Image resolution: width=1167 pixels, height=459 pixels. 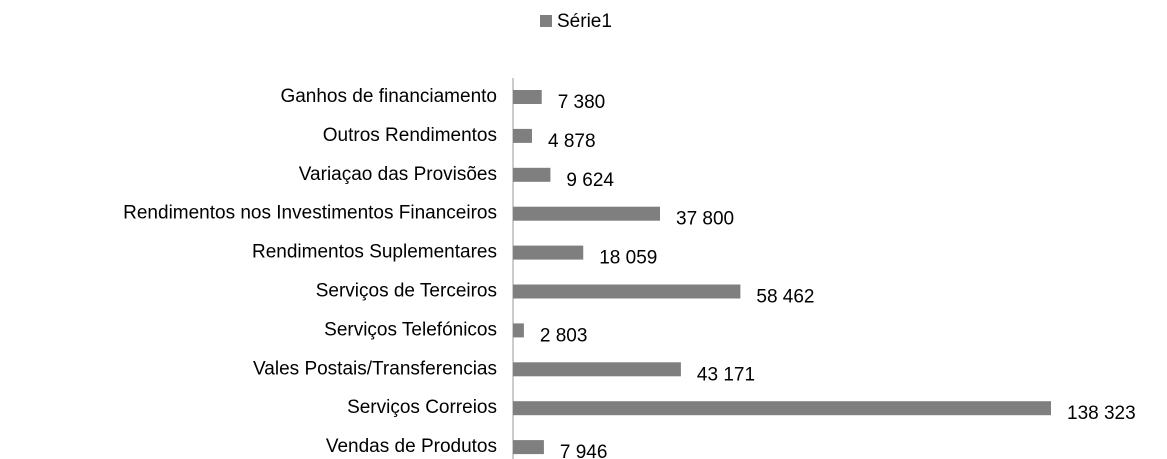 I want to click on category-label: Serviços Telefónicos, so click(x=410, y=329).